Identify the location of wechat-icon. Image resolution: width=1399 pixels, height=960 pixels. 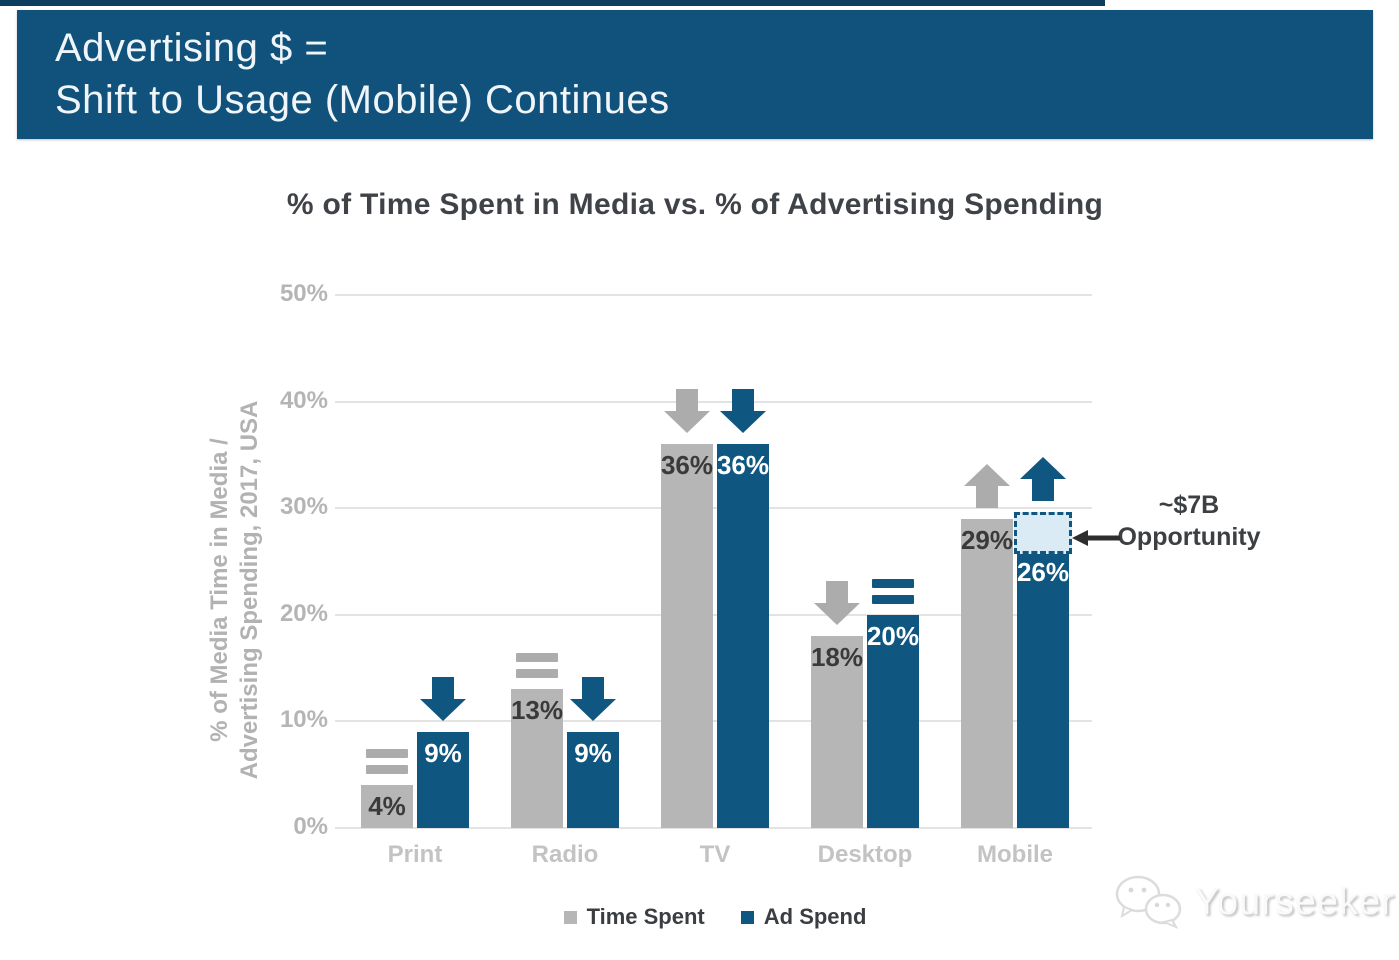
(1149, 902).